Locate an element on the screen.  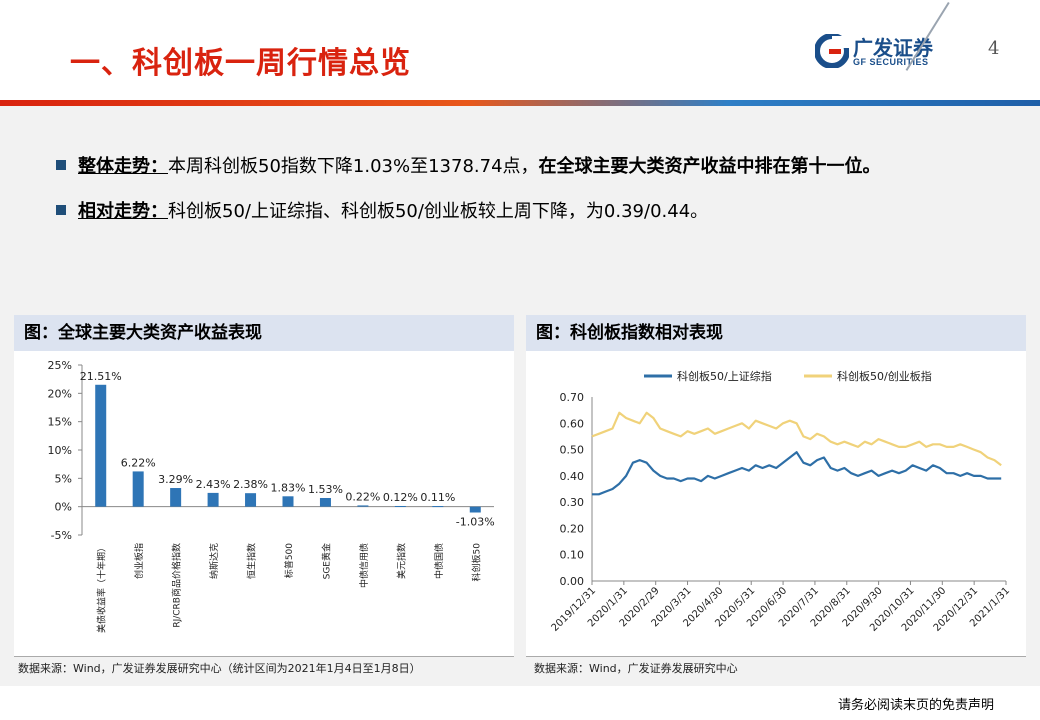
legend-label: 科创板50/创业板指 is located at coordinates (884, 376).